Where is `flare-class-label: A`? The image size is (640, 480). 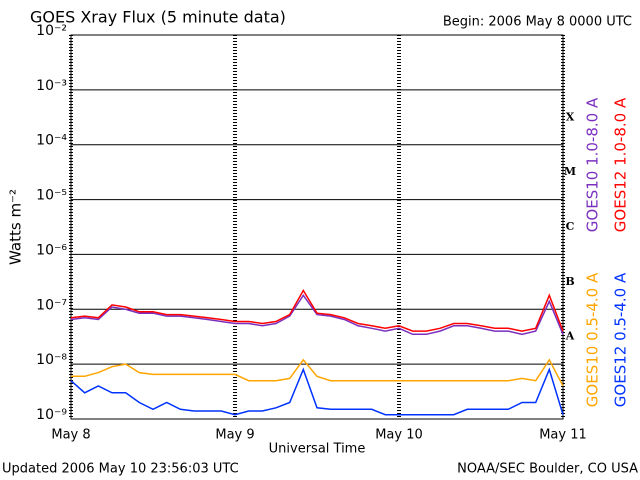
flare-class-label: A is located at coordinates (570, 336).